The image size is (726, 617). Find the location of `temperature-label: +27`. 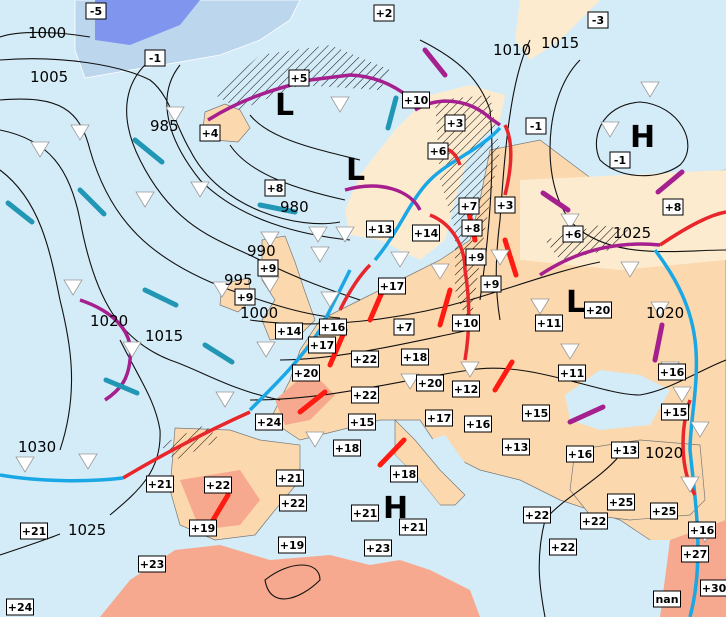

temperature-label: +27 is located at coordinates (695, 554).